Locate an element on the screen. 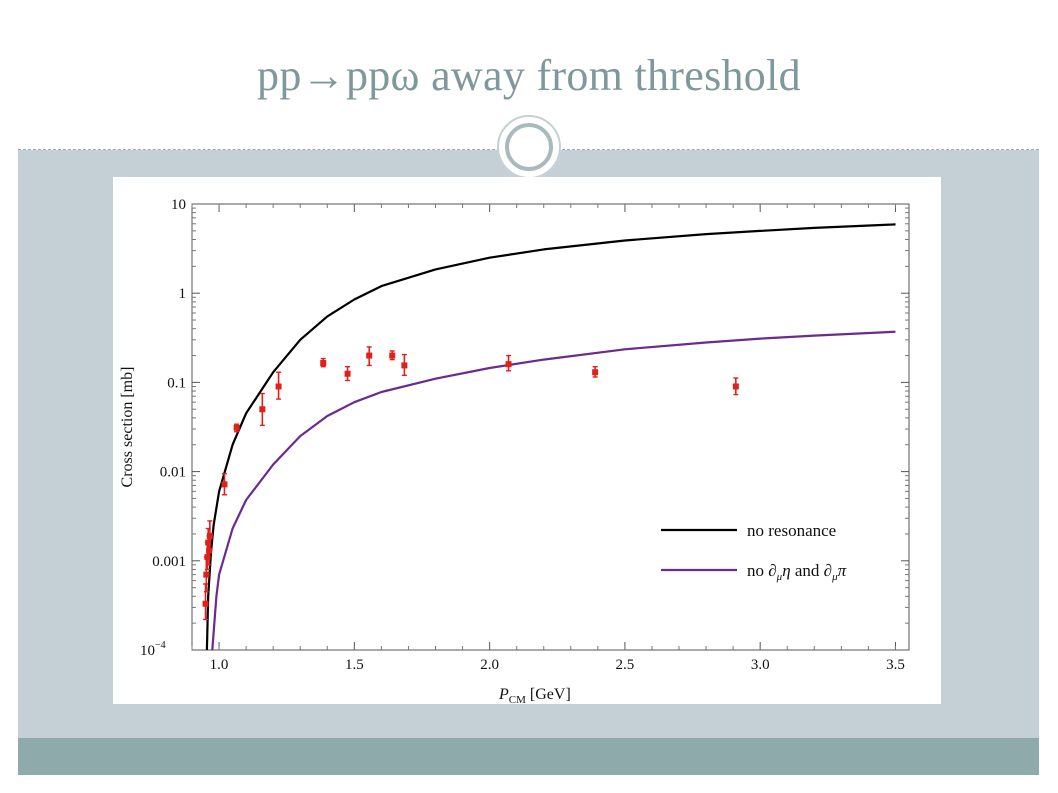  x-axis-label: PCM [GeV] is located at coordinates (534, 695).